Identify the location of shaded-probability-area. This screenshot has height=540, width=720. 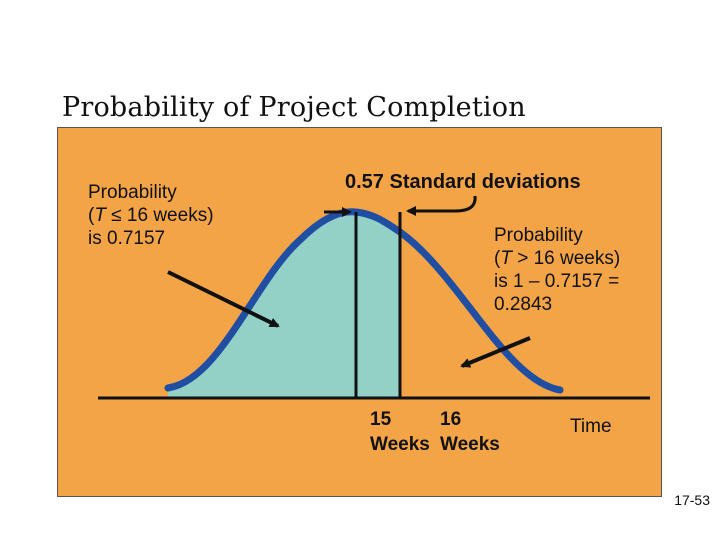
(284, 304).